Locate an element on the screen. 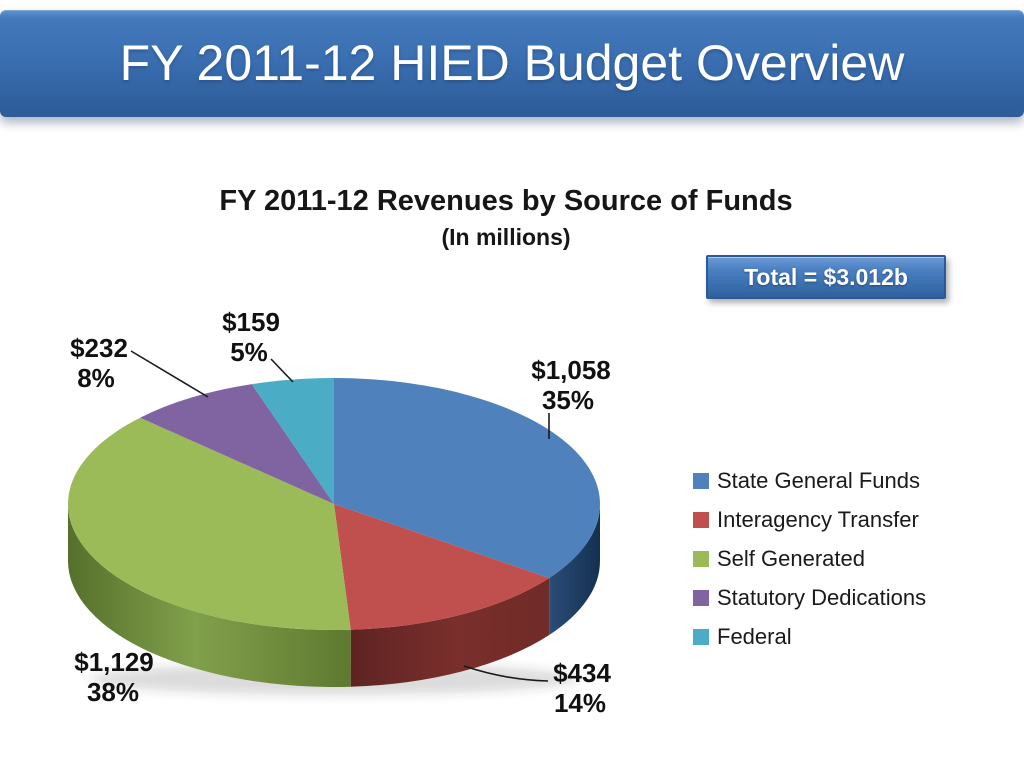 Image resolution: width=1024 pixels, height=768 pixels. data-label-pct-3: 8% is located at coordinates (96, 378).